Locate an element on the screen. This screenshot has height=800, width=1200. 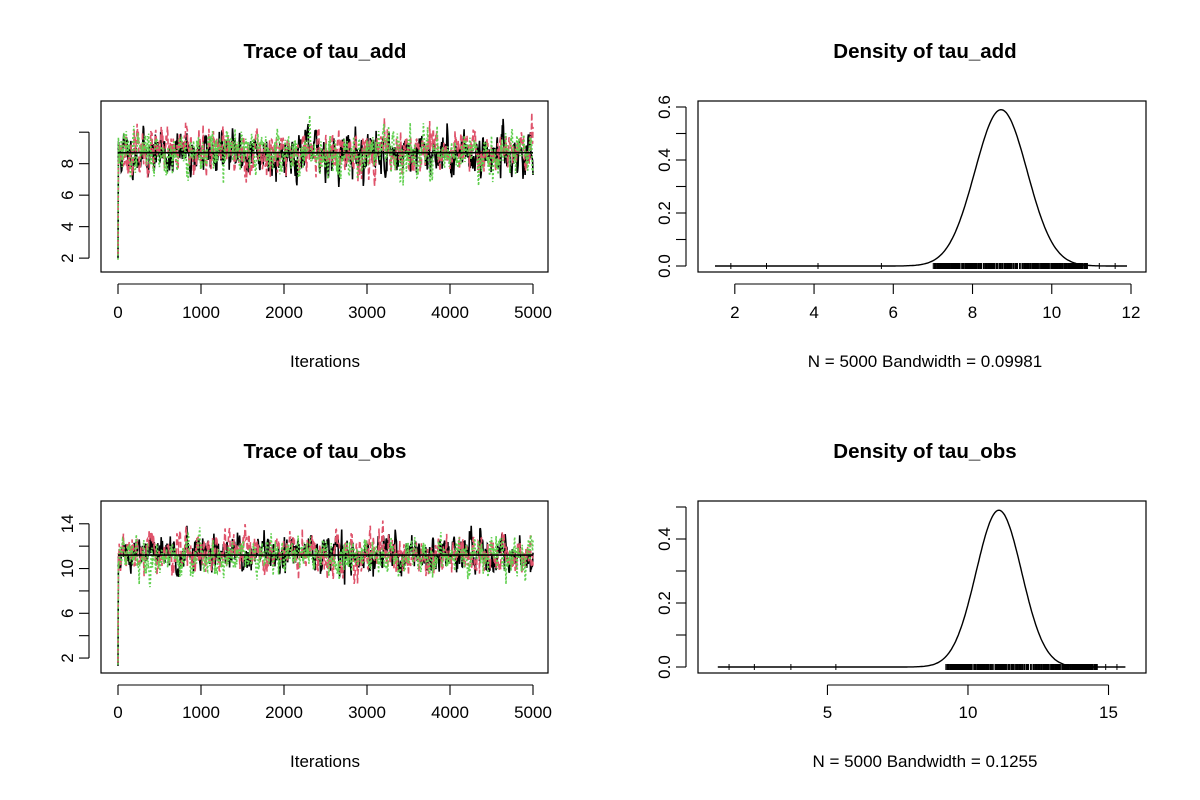
trace_tau_add-chain-3-line is located at coordinates (325, 187).